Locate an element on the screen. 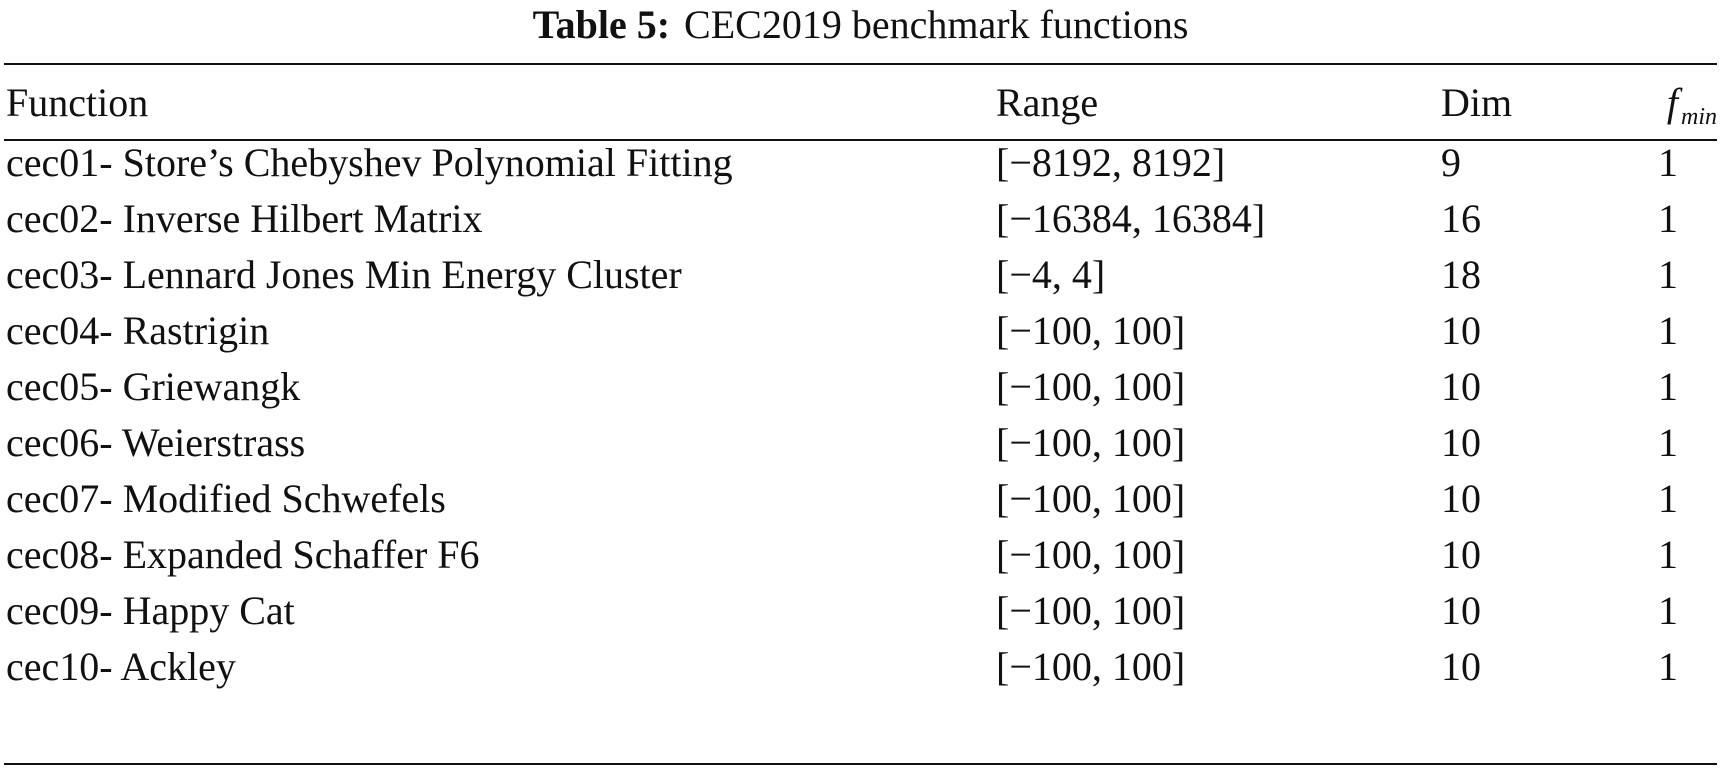 The height and width of the screenshot is (771, 1721). cell-dim: 16 is located at coordinates (1461, 218).